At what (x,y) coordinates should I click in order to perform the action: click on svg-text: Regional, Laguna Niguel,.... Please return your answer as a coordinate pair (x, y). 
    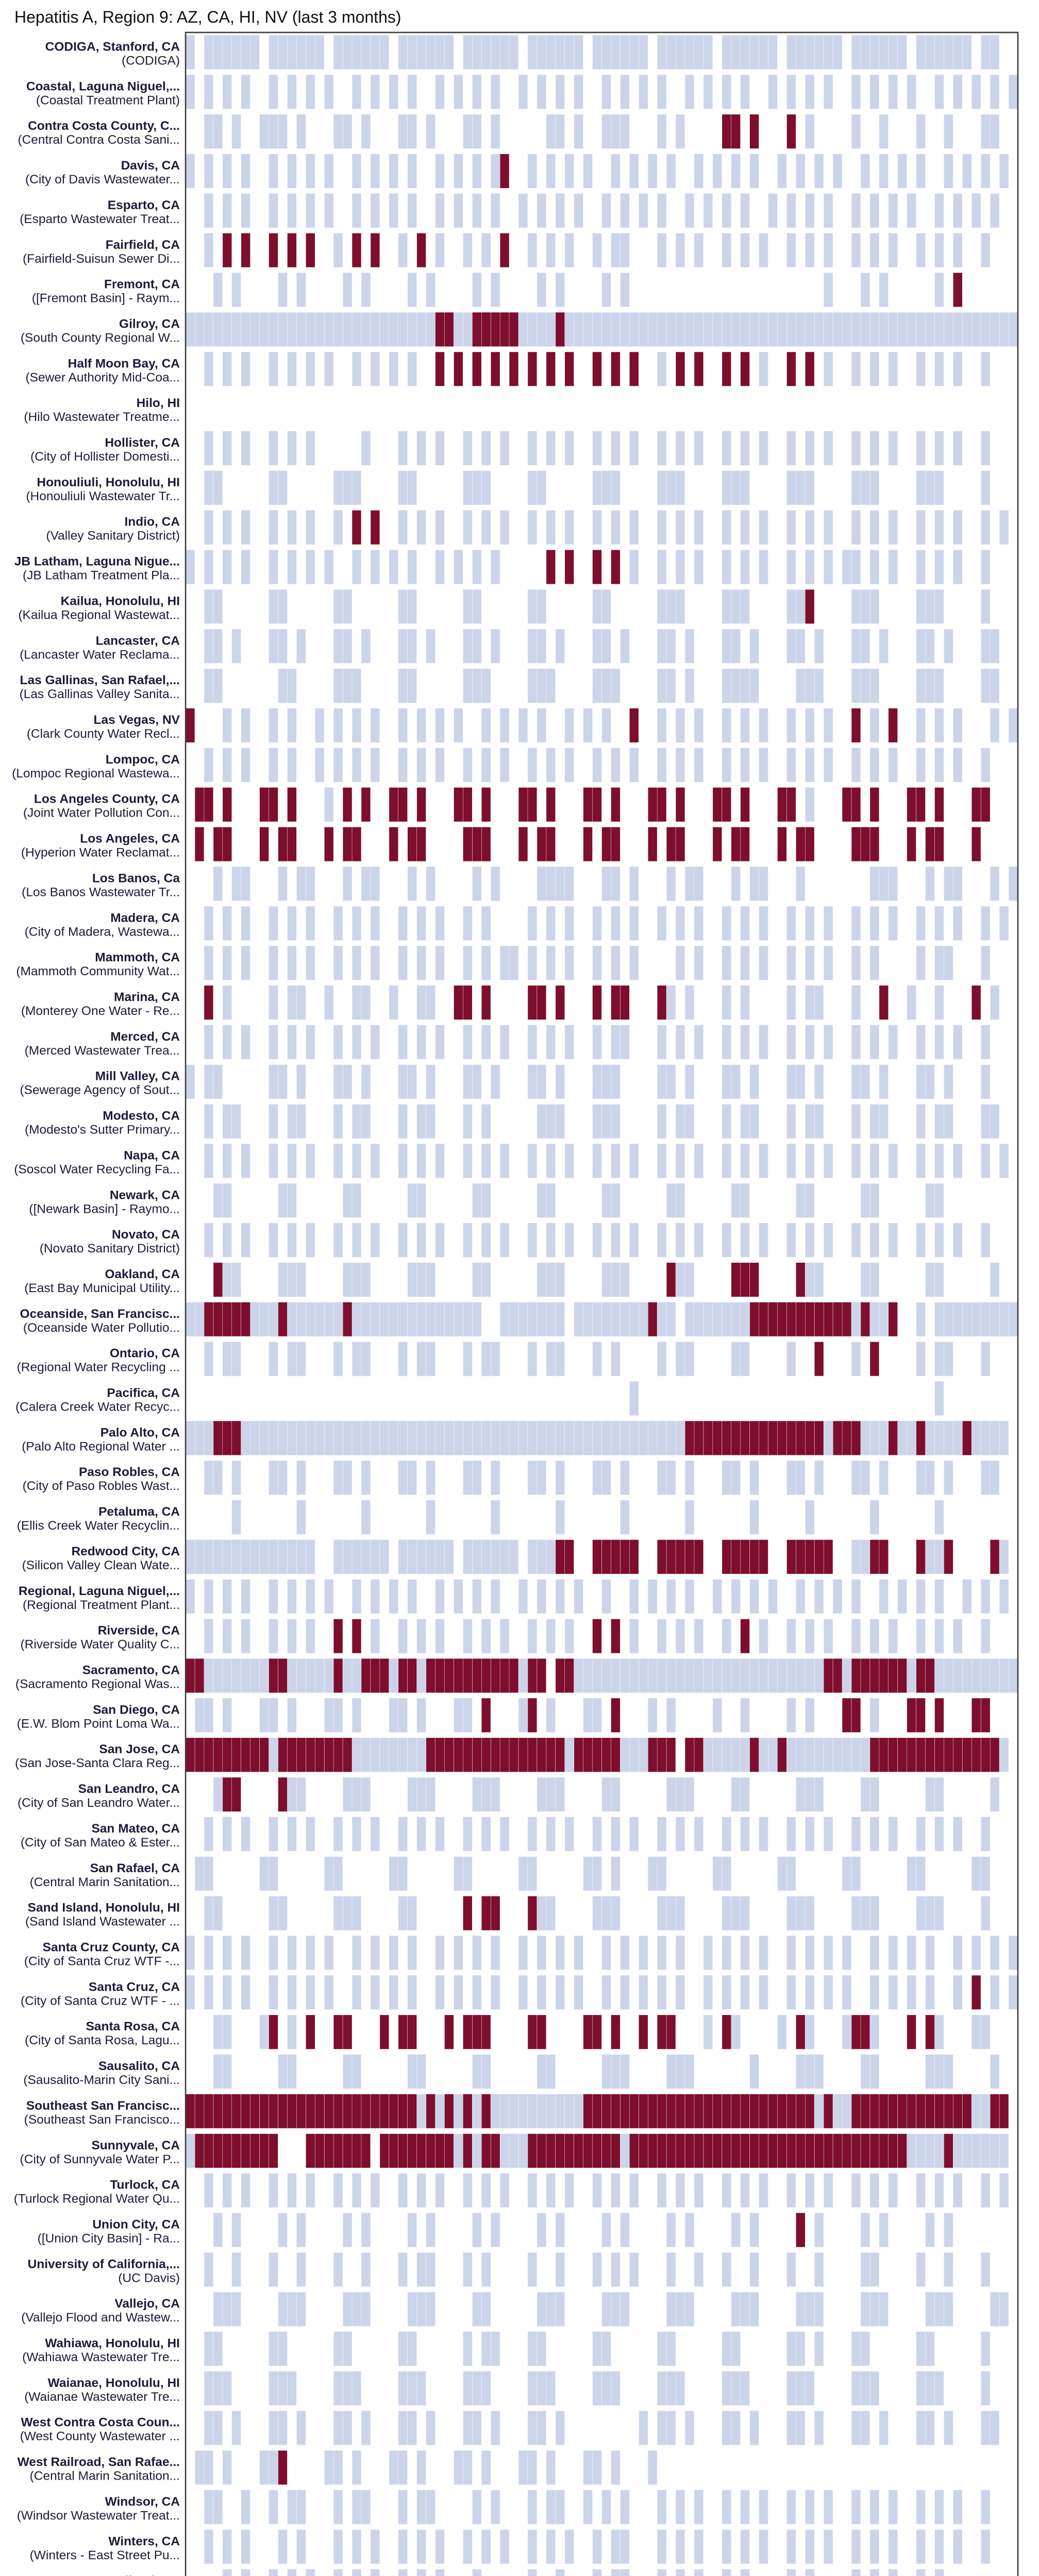
    Looking at the image, I should click on (99, 1591).